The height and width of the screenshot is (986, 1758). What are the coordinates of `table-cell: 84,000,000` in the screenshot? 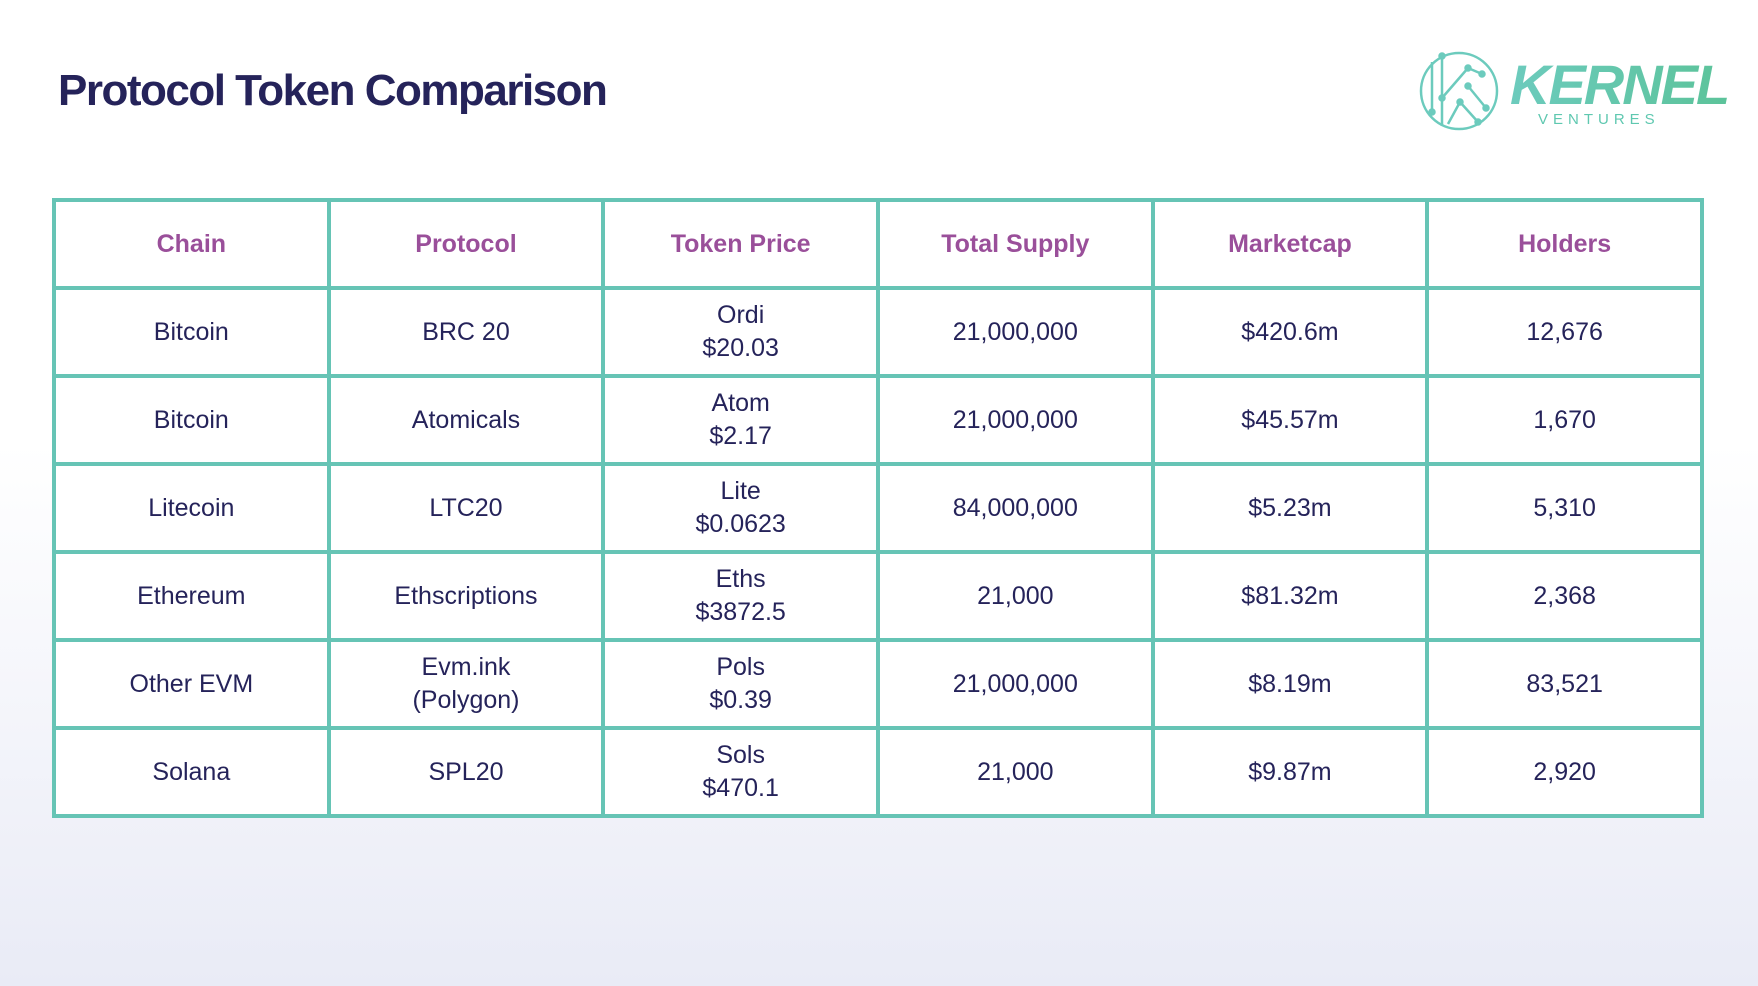 It's located at (1015, 508).